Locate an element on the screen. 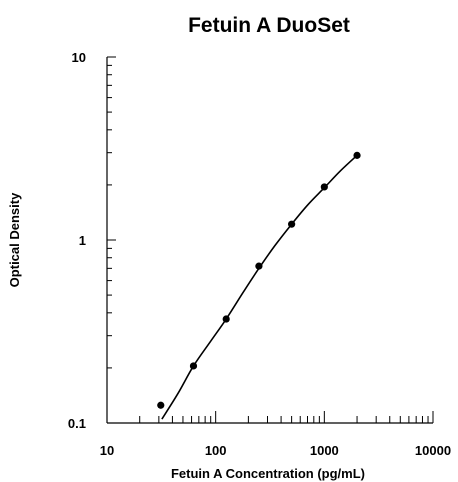 This screenshot has width=458, height=482. x-tick-label: 100 is located at coordinates (216, 450).